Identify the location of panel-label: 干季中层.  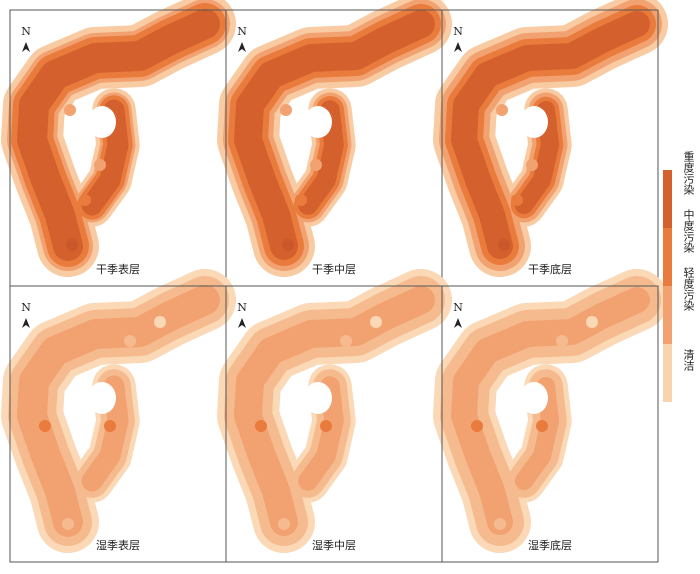
(334, 269).